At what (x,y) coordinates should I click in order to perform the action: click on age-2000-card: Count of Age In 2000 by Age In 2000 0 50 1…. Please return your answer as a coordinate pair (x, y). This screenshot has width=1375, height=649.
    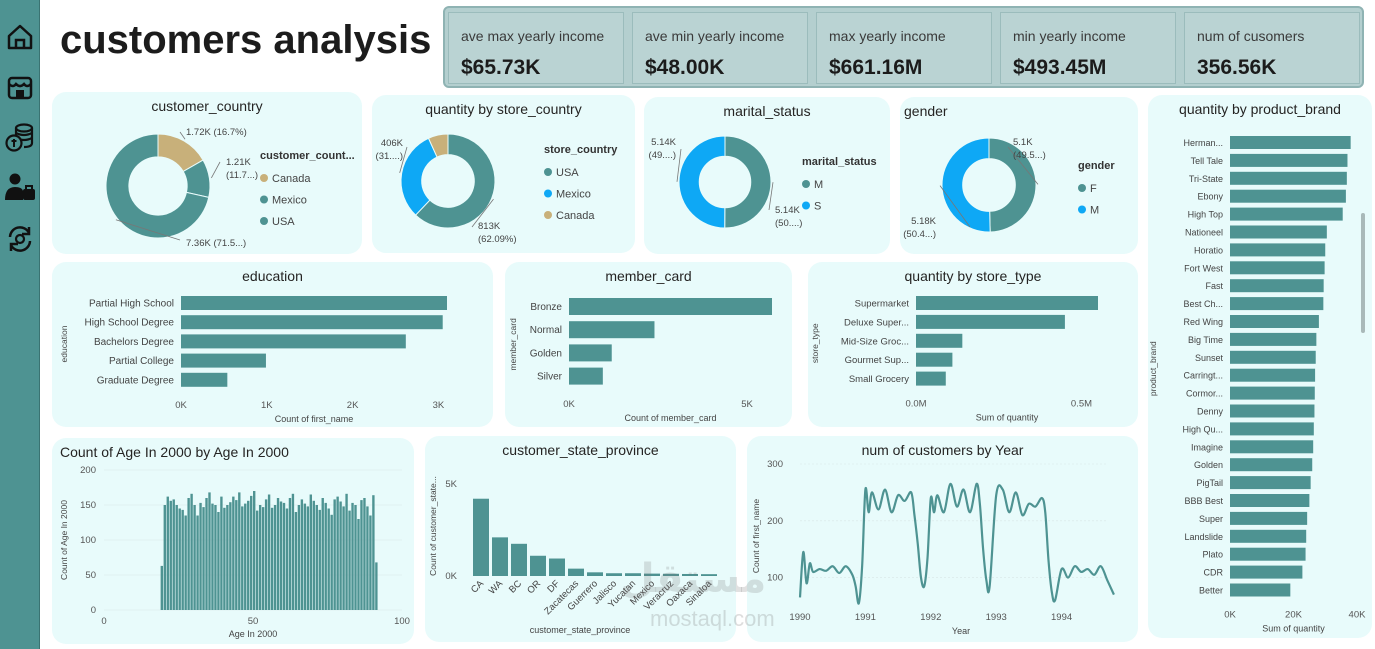
    Looking at the image, I should click on (233, 541).